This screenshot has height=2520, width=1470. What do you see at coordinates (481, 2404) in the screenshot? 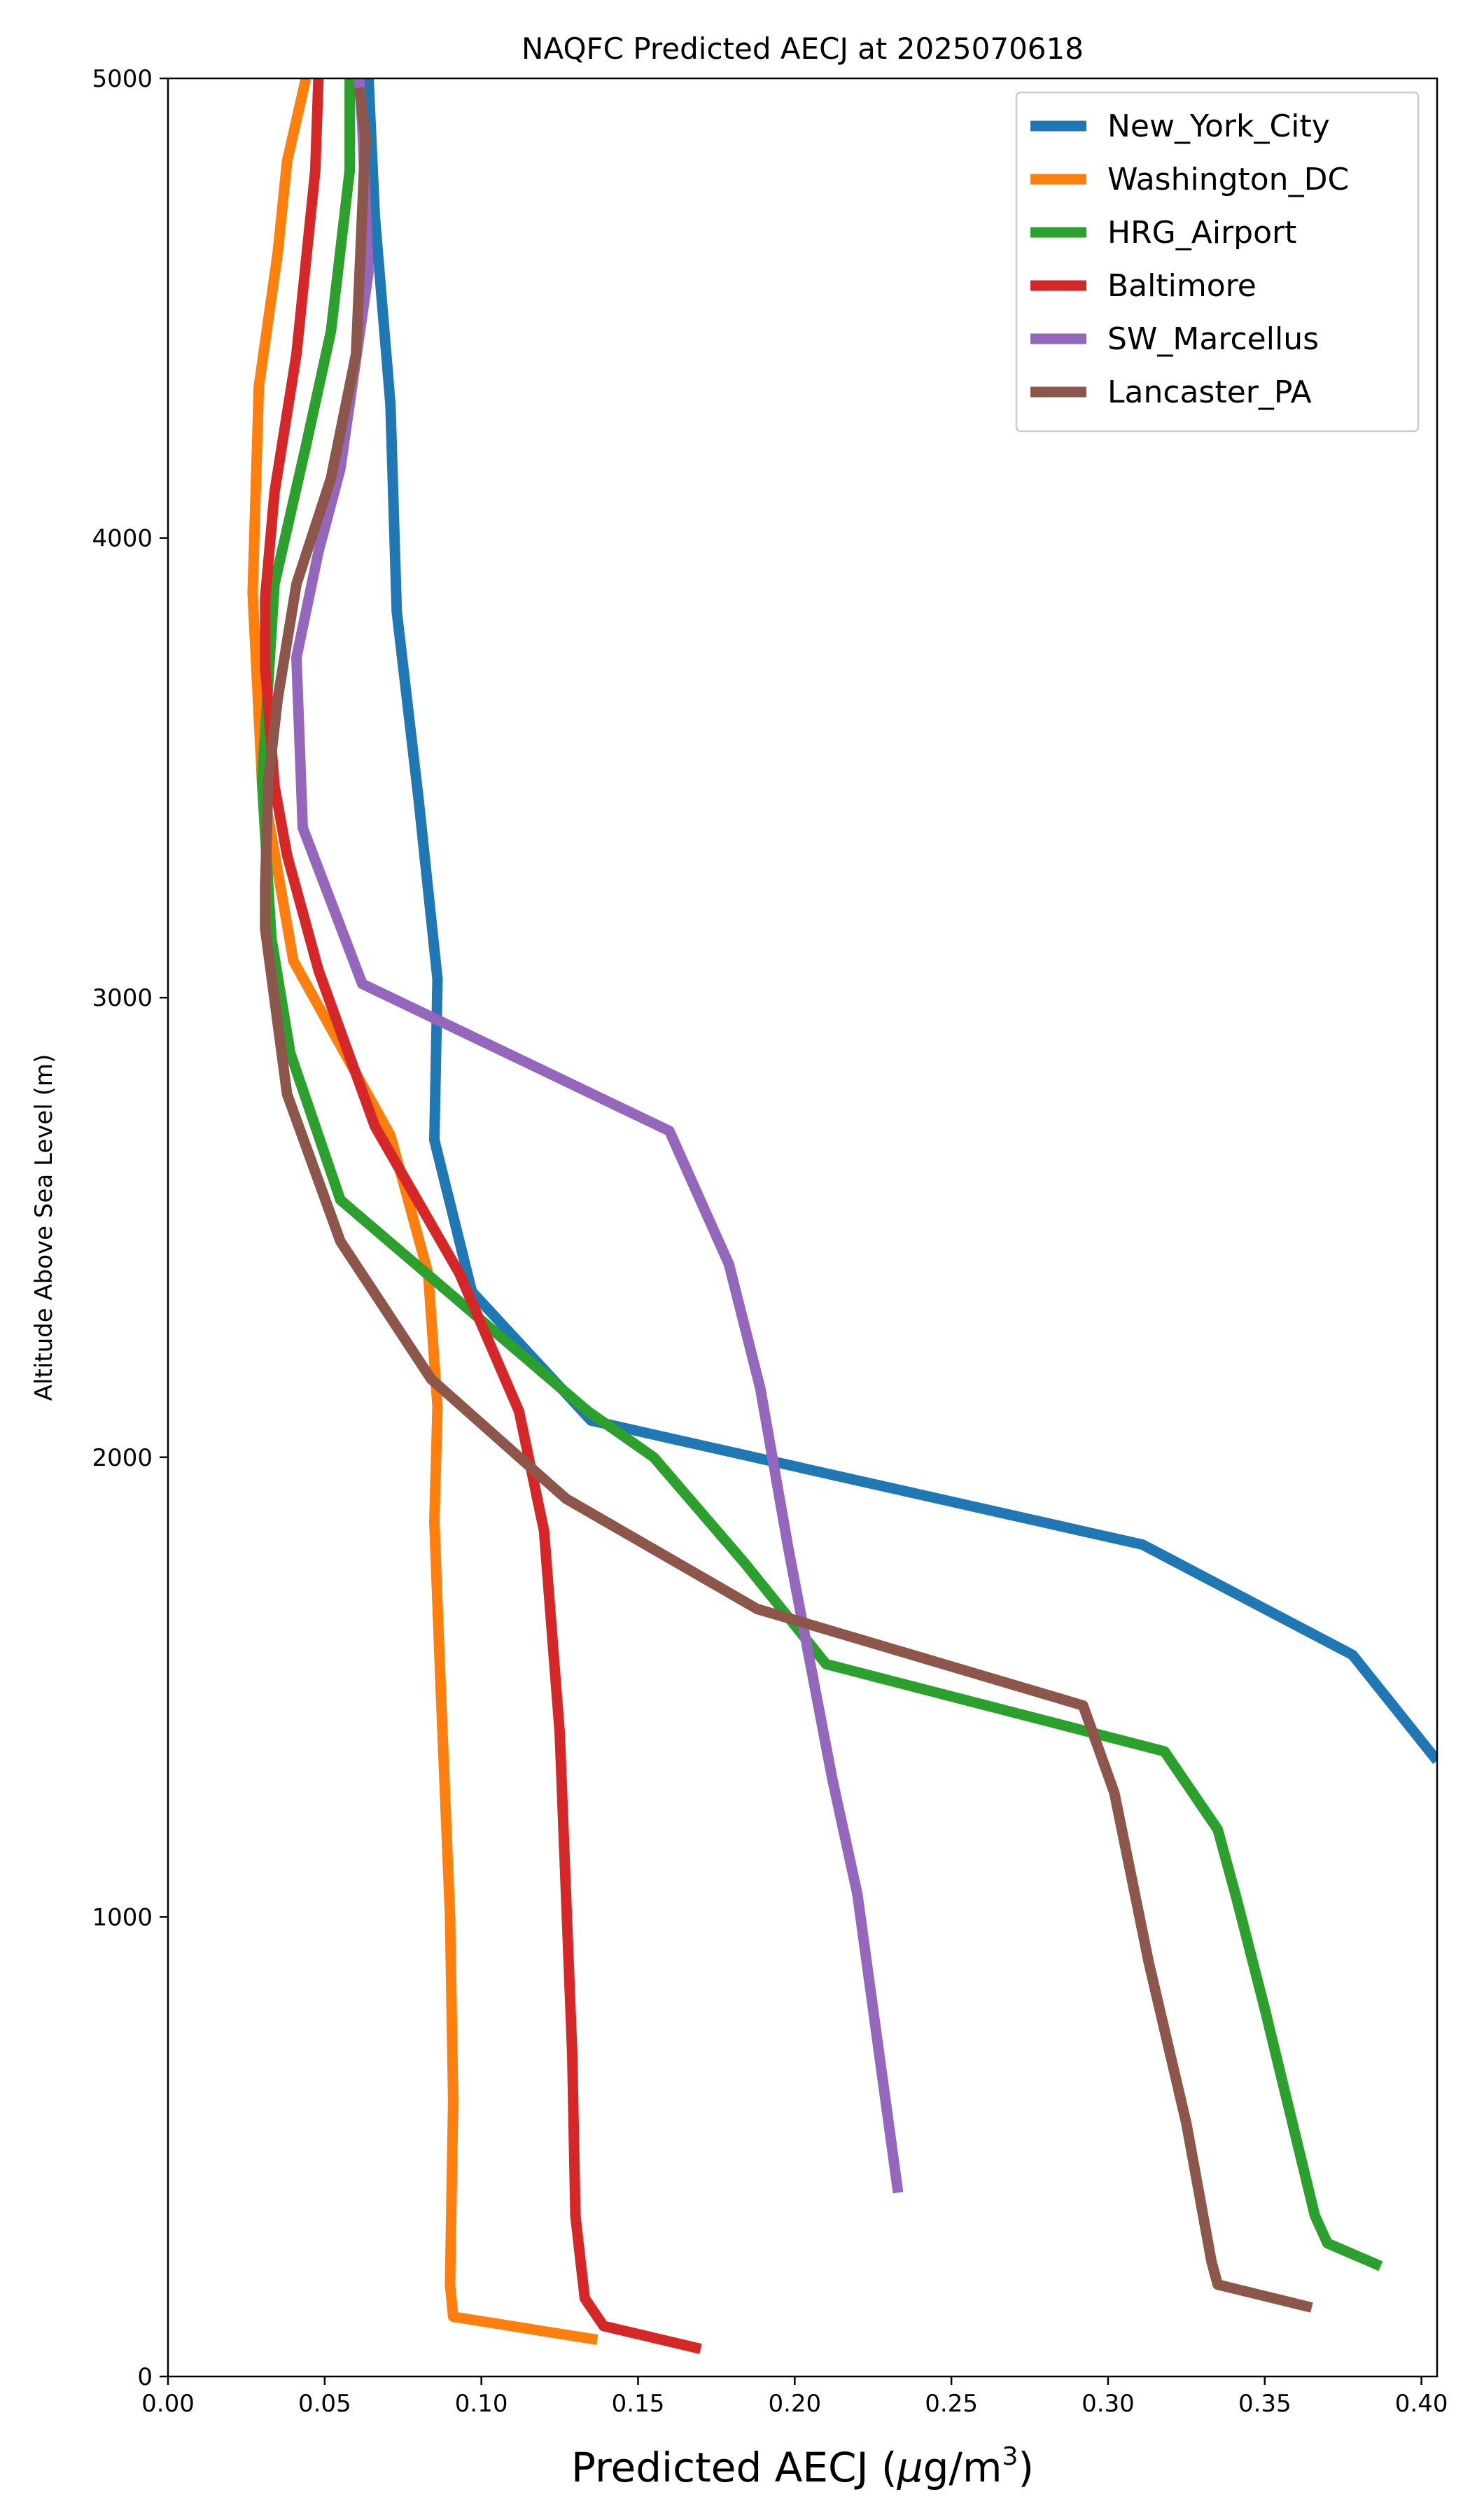
I see `x-tick-label: 0.10` at bounding box center [481, 2404].